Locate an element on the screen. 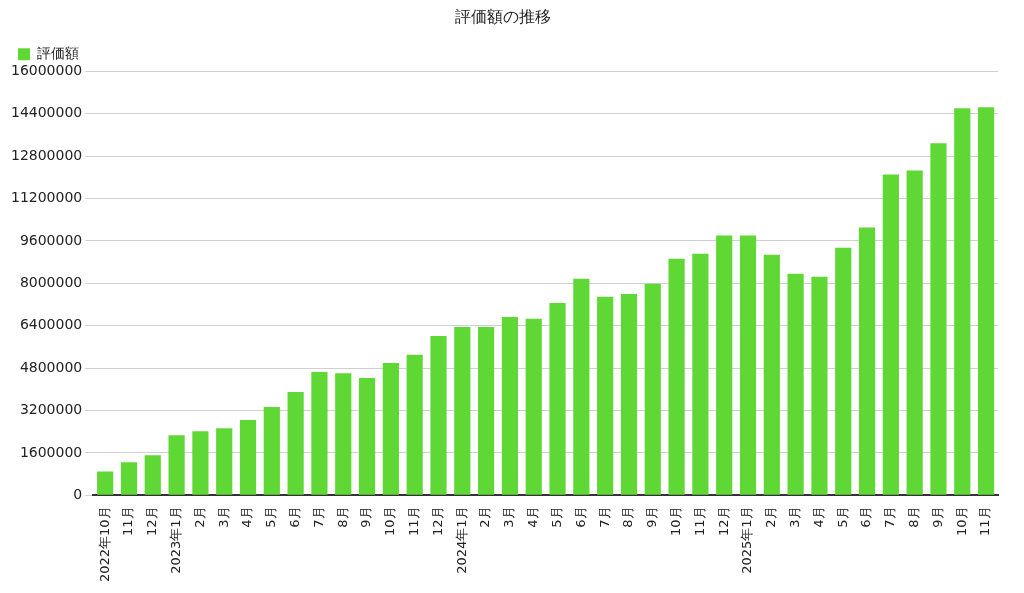 This screenshot has width=1024, height=593. y-tick-label: 6400000 is located at coordinates (51, 324).